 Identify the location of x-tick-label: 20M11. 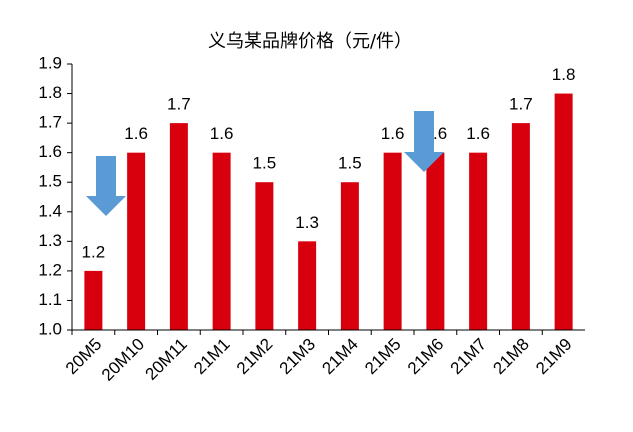
(166, 359).